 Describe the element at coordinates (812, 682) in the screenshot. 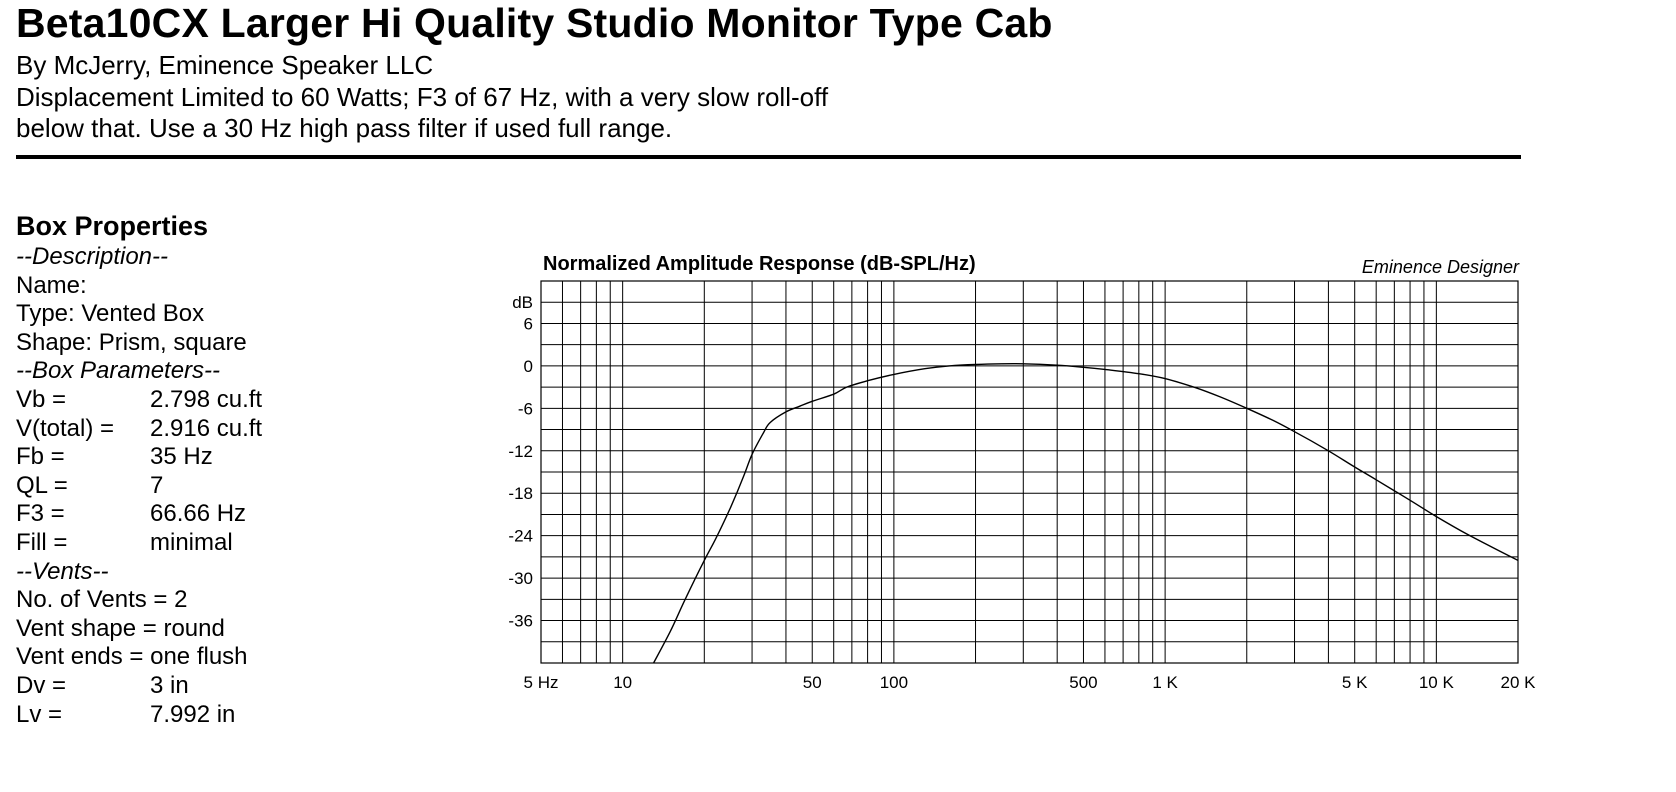

I see `x-tick-label: 50` at that location.